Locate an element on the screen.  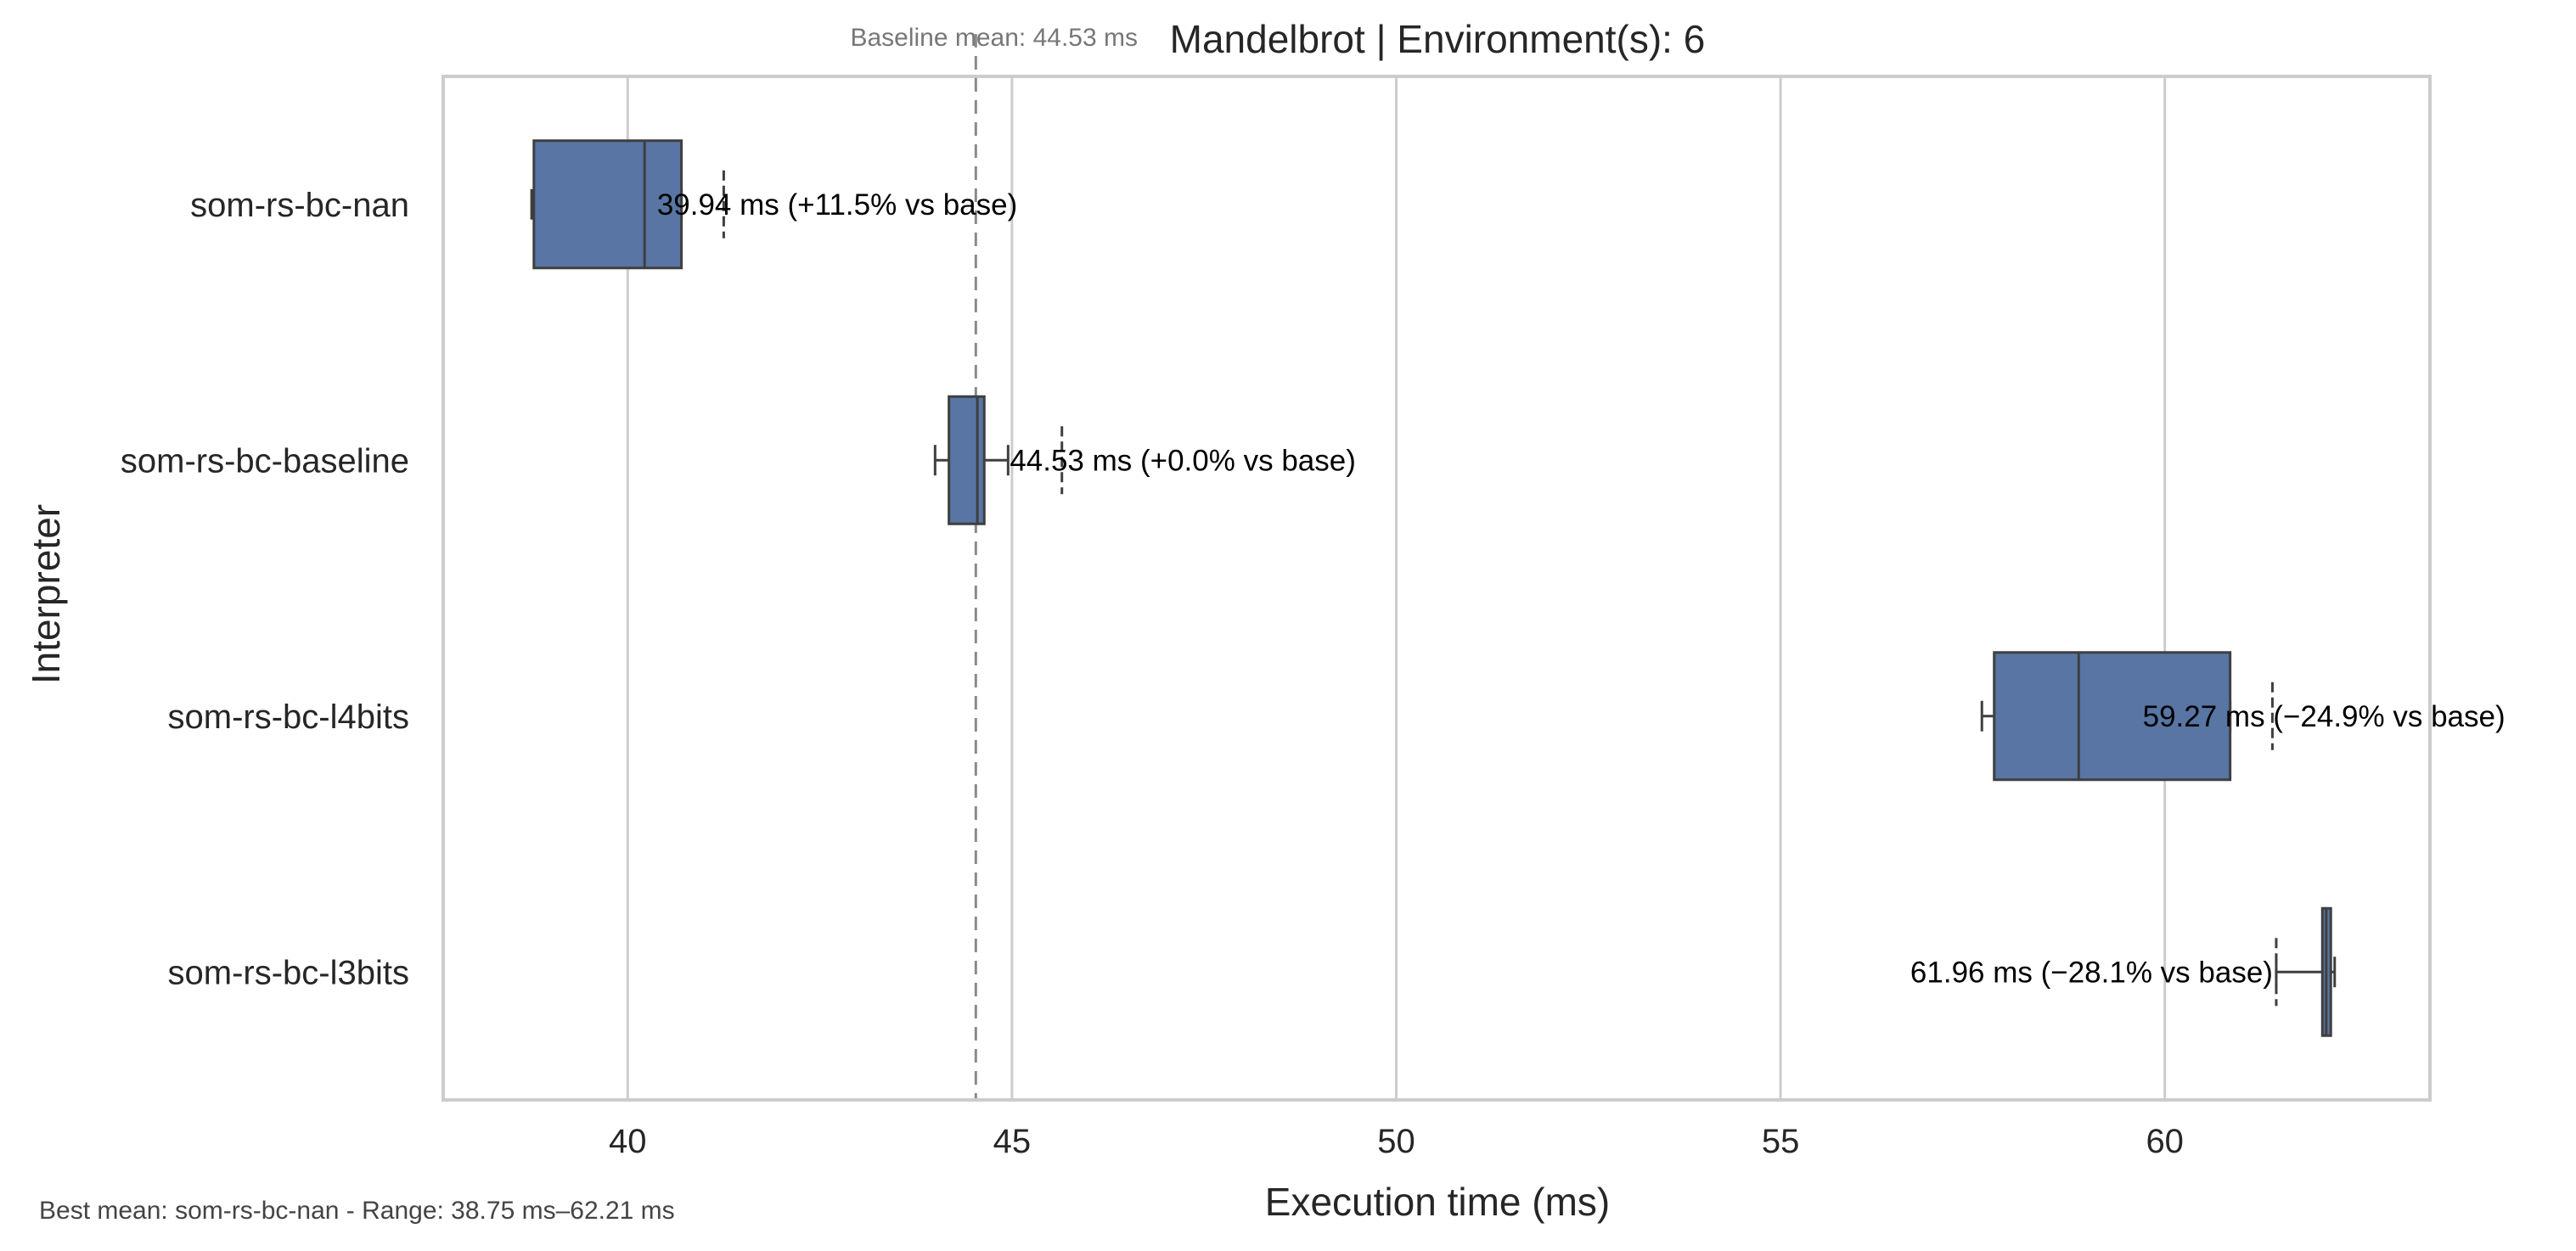
box-som-rs-bc-baseline is located at coordinates (967, 460).